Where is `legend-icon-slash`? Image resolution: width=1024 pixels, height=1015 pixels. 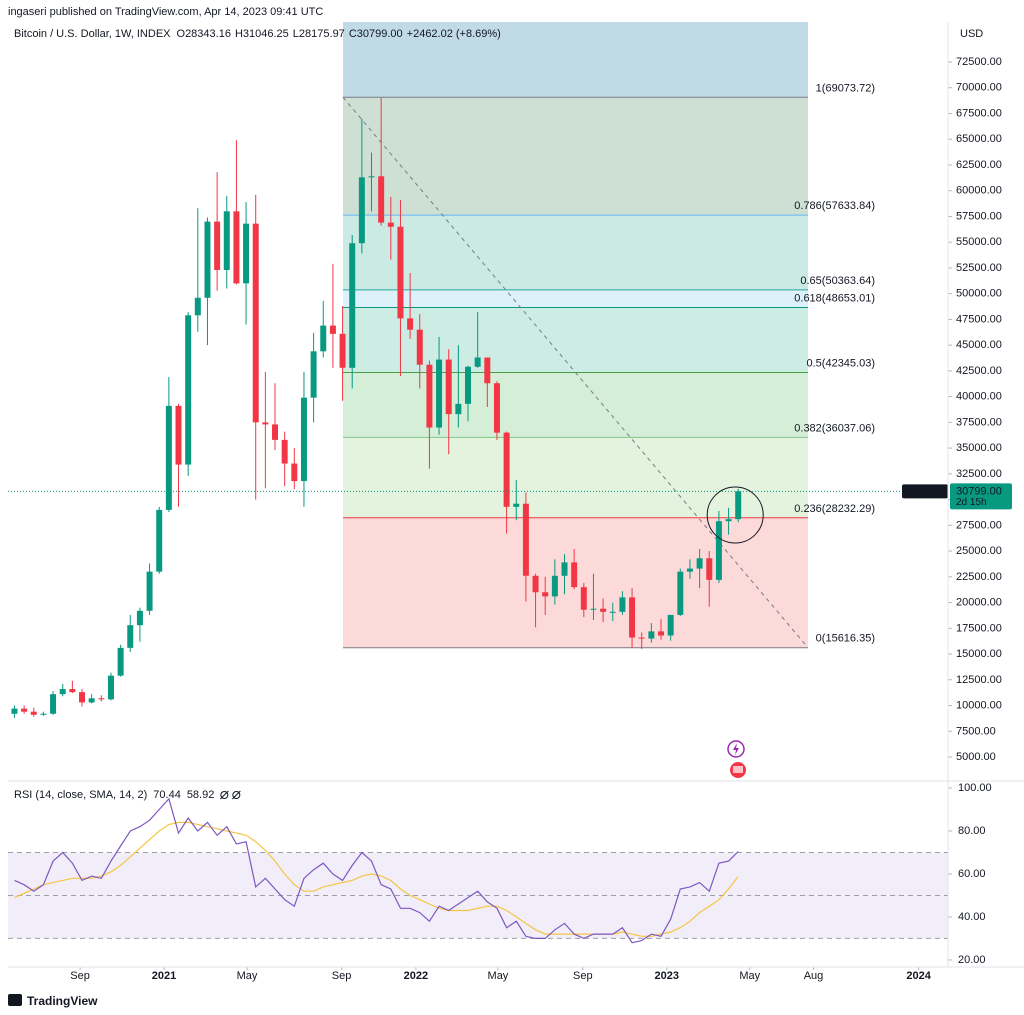
legend-icon-slash is located at coordinates (236, 795).